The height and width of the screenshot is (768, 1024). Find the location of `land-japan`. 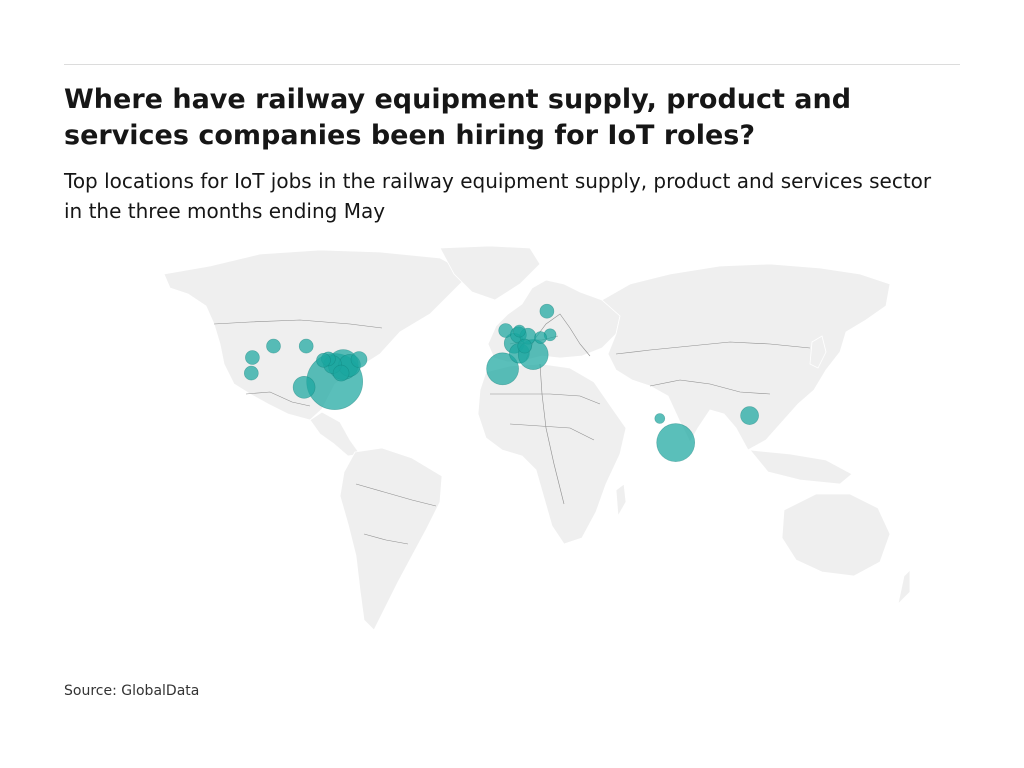

land-japan is located at coordinates (818, 352).